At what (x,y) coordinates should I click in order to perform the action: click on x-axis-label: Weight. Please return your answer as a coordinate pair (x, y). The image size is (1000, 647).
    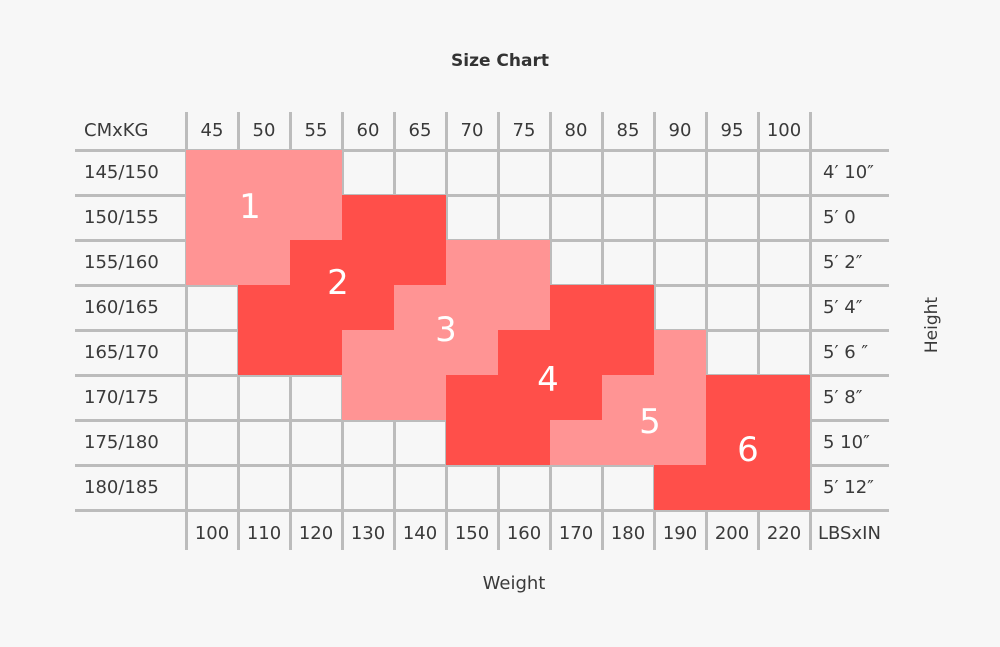
    Looking at the image, I should click on (514, 583).